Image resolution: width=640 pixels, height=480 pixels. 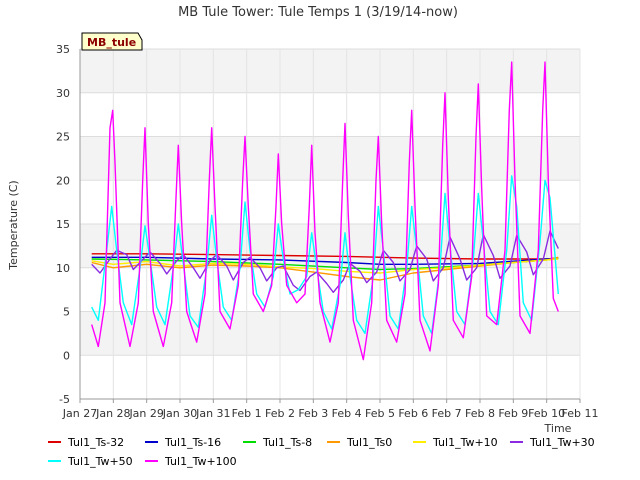 I want to click on x-tick-label: Feb 8, so click(x=480, y=413).